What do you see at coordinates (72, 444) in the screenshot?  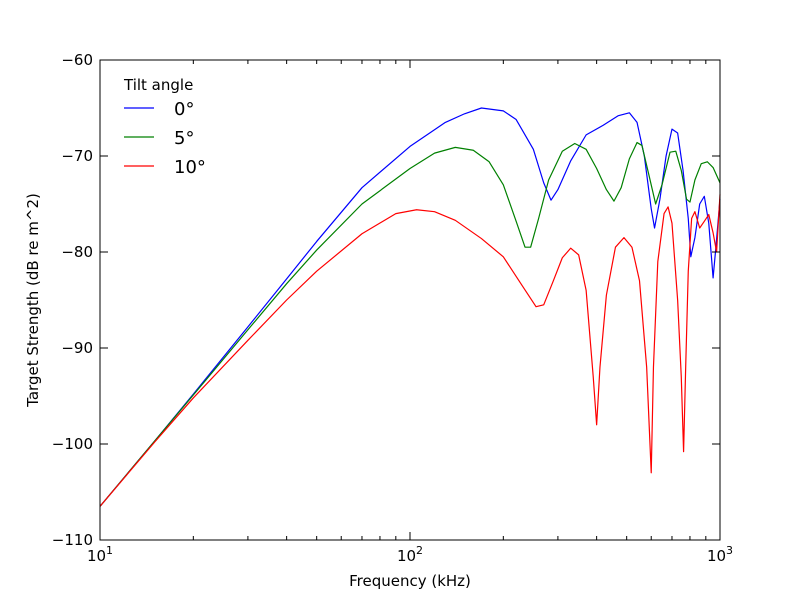 I see `y-tick-label: −100` at bounding box center [72, 444].